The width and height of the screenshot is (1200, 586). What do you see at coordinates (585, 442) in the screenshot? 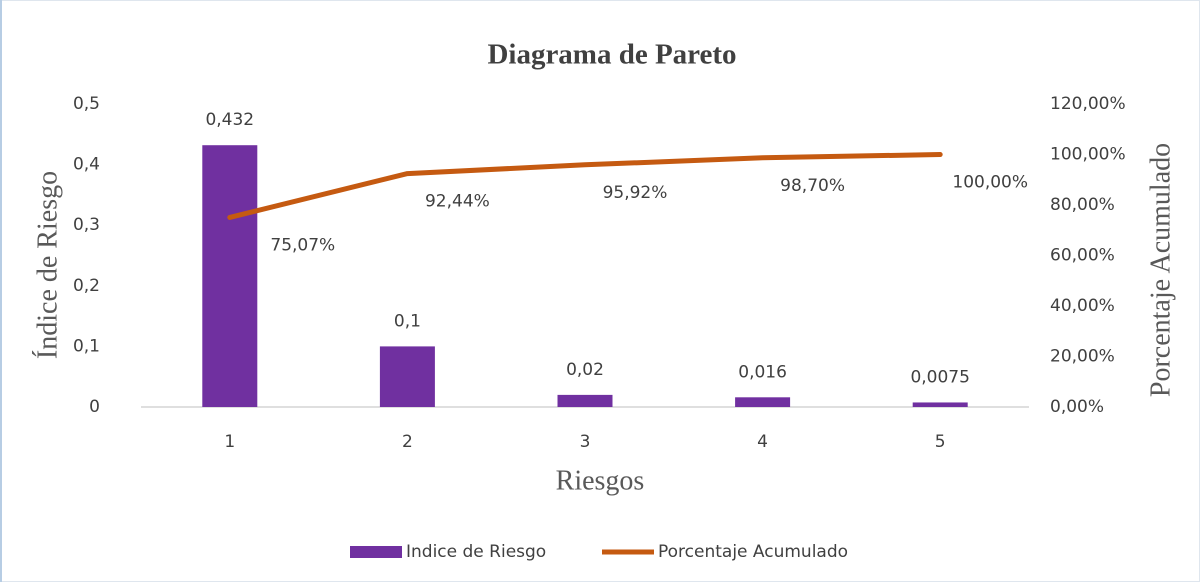
I see `x-tick-label: 3` at bounding box center [585, 442].